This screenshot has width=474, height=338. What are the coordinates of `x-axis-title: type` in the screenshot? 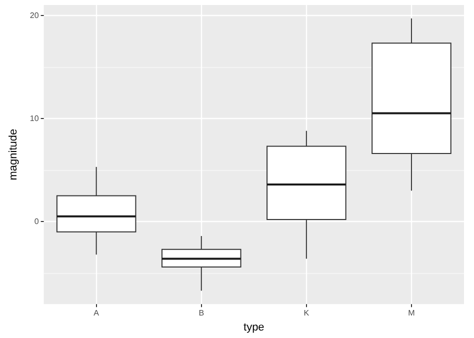 It's located at (254, 328).